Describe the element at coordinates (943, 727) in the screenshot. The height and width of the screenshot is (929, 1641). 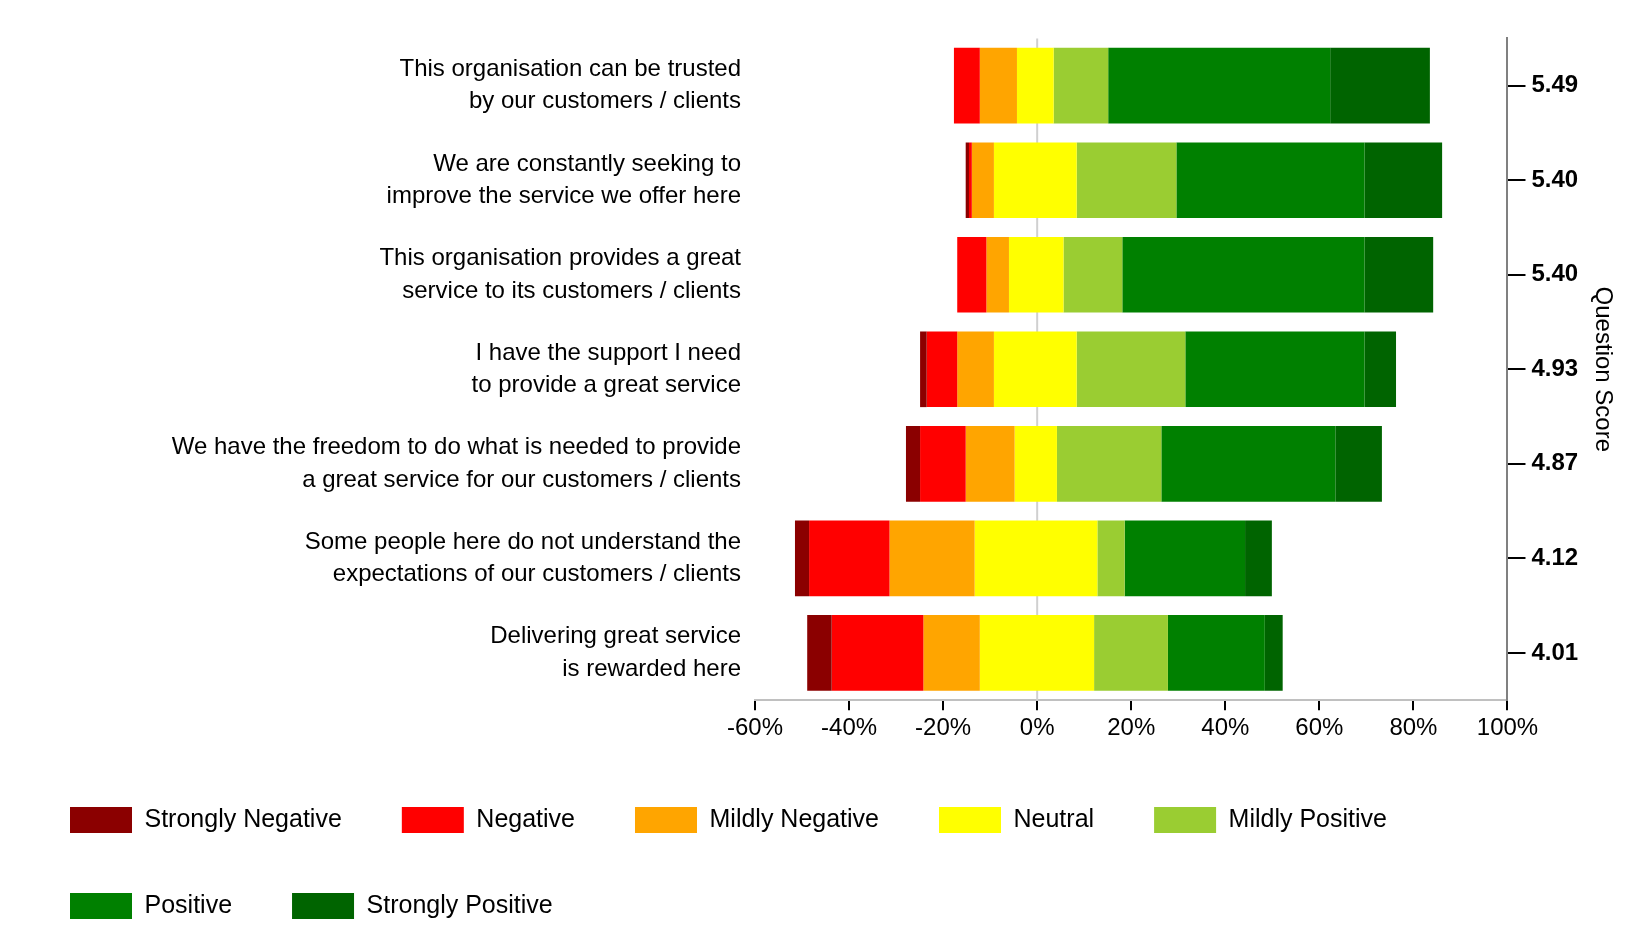
I see `x-tick-label: -20%` at that location.